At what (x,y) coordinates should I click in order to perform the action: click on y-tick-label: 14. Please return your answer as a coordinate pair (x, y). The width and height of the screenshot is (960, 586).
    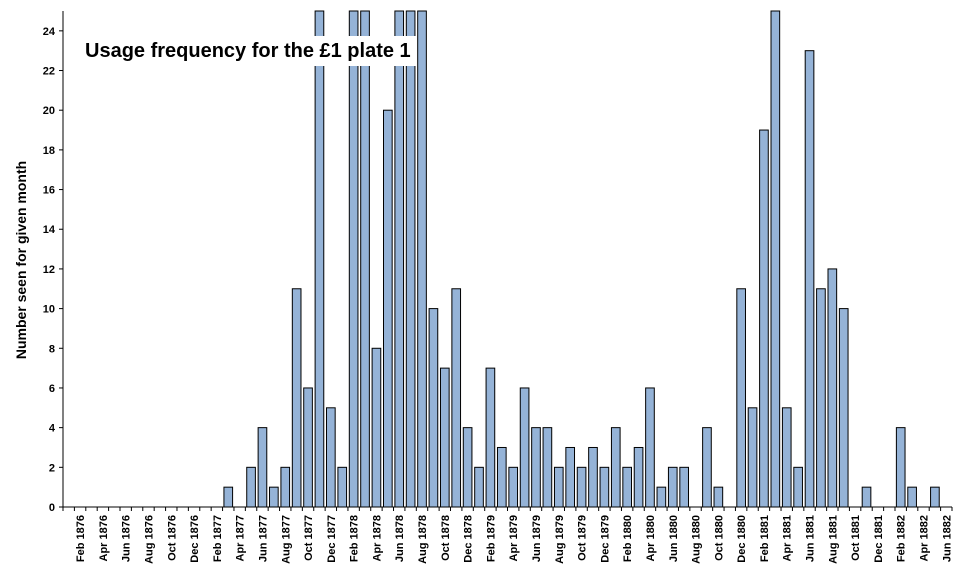
    Looking at the image, I should click on (49, 230).